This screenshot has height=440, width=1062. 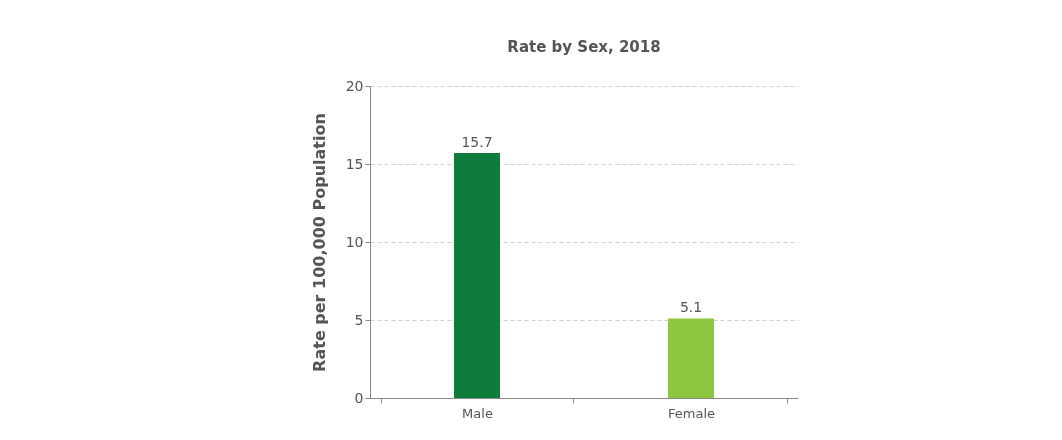 What do you see at coordinates (584, 47) in the screenshot?
I see `chart-title: Rate by Sex, 2018` at bounding box center [584, 47].